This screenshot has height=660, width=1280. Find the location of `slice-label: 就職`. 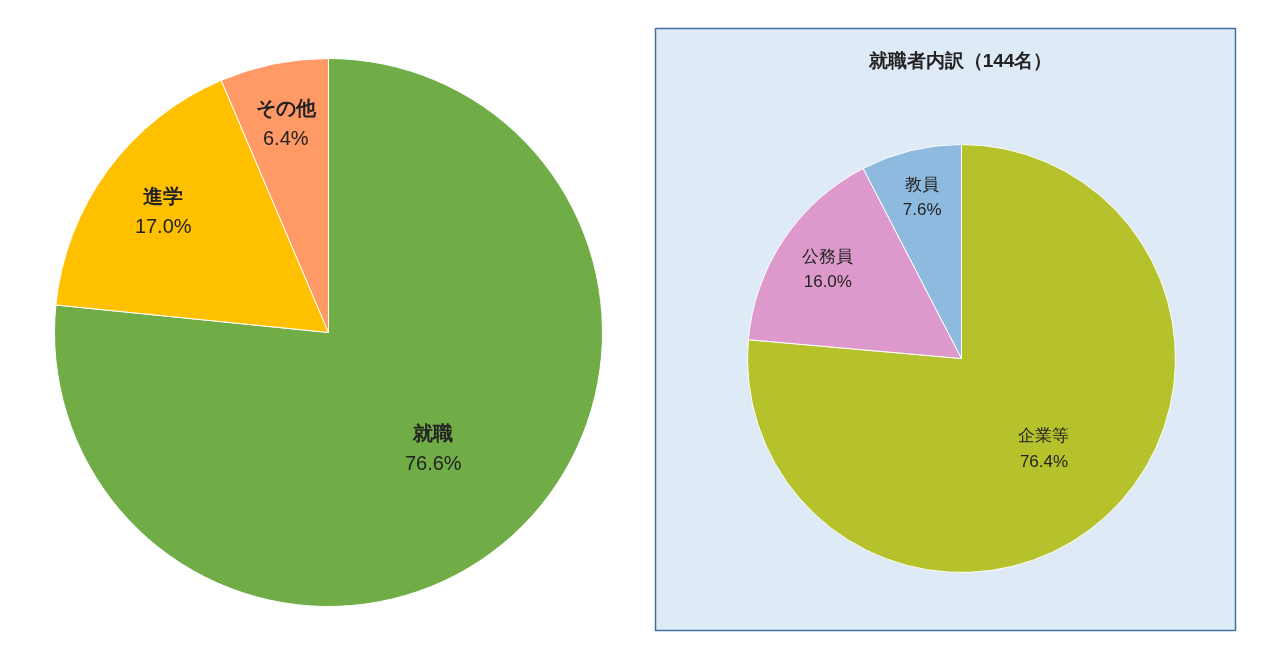

slice-label: 就職 is located at coordinates (433, 433).